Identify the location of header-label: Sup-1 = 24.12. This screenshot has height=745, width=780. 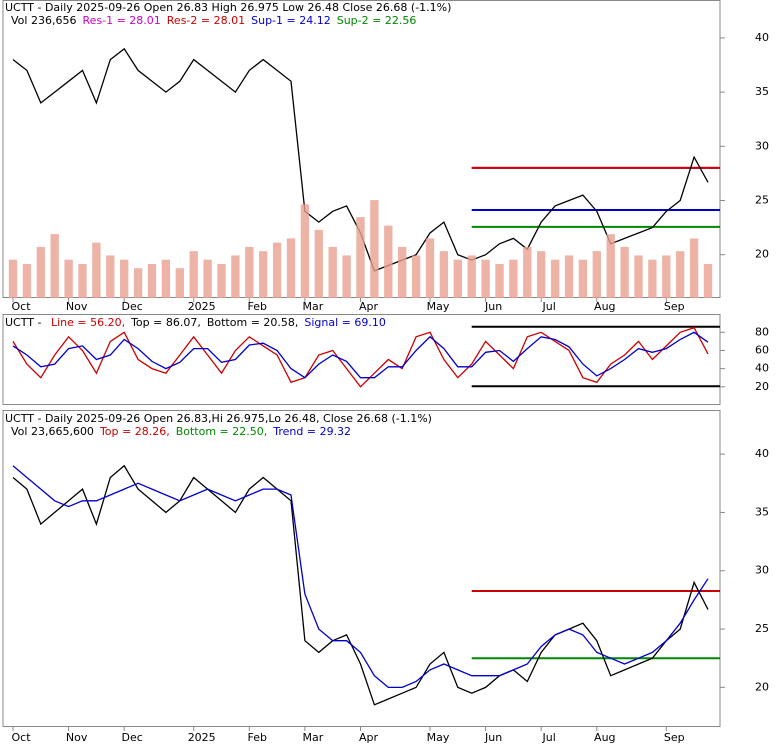
(291, 20).